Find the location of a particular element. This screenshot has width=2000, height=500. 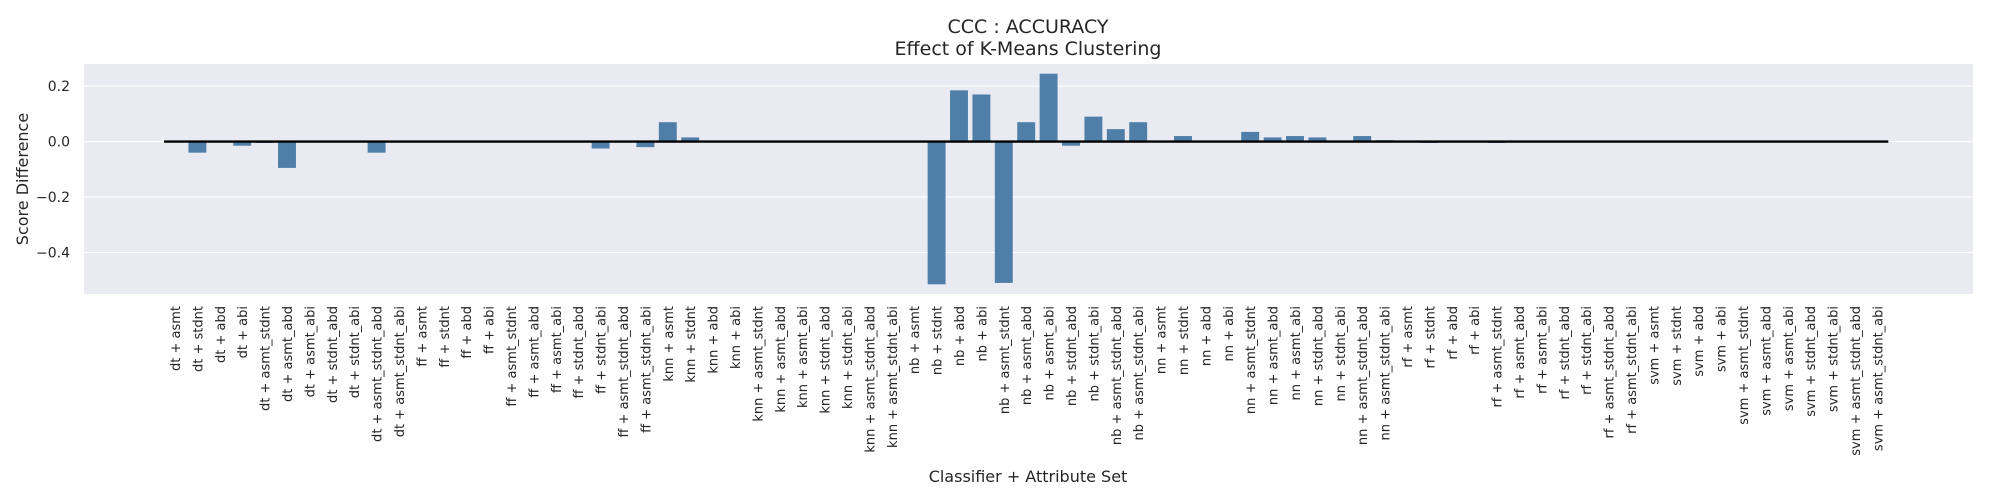

x-tick-label: ff + asmt is located at coordinates (422, 336).